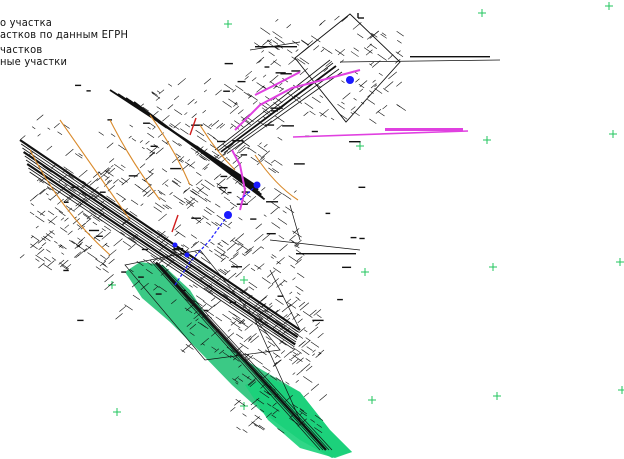  I want to click on blue-markers, so click(263, 167).